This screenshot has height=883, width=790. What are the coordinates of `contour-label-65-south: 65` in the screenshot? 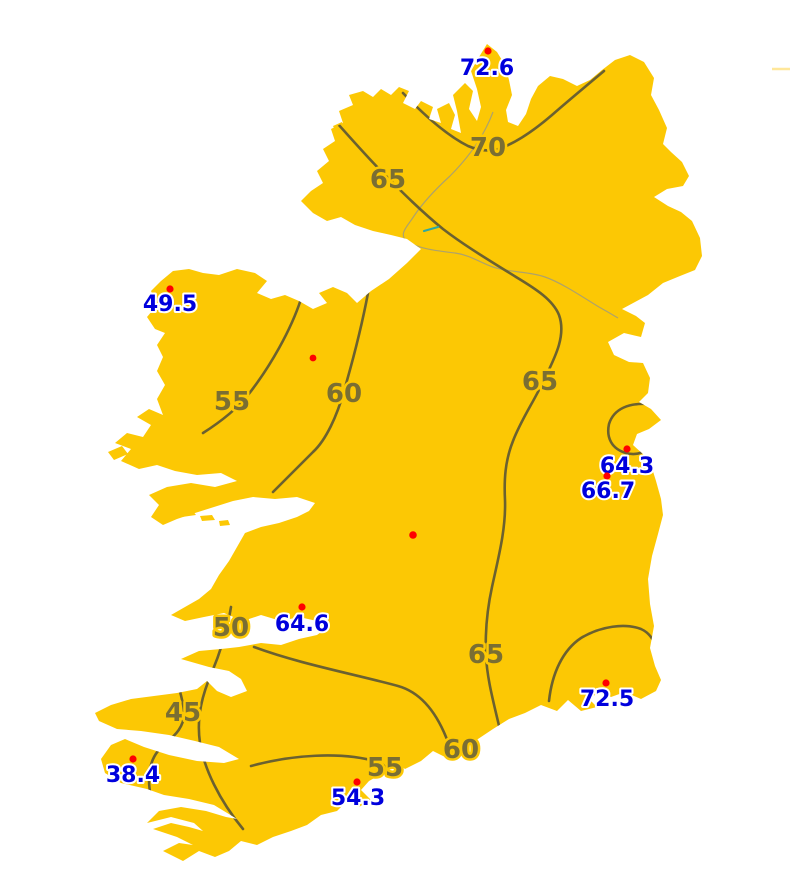 It's located at (486, 655).